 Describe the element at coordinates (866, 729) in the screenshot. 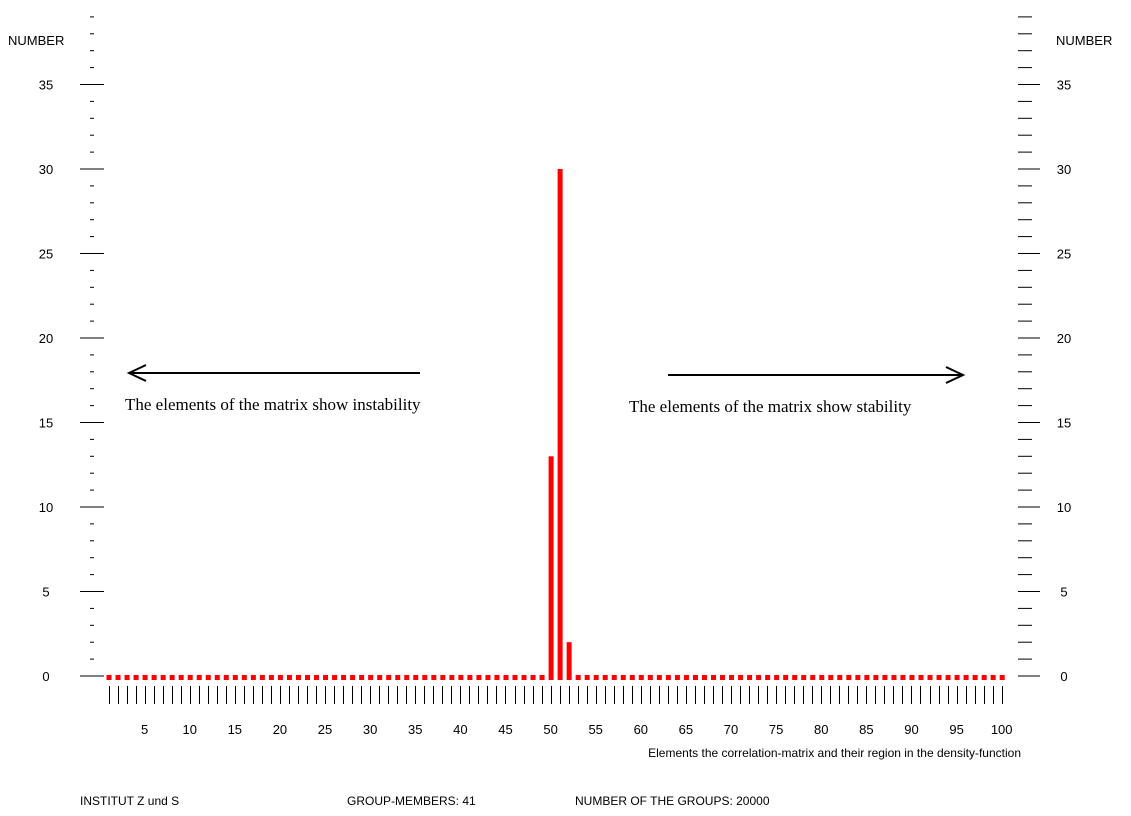

I see `x-tick-label: 85` at that location.